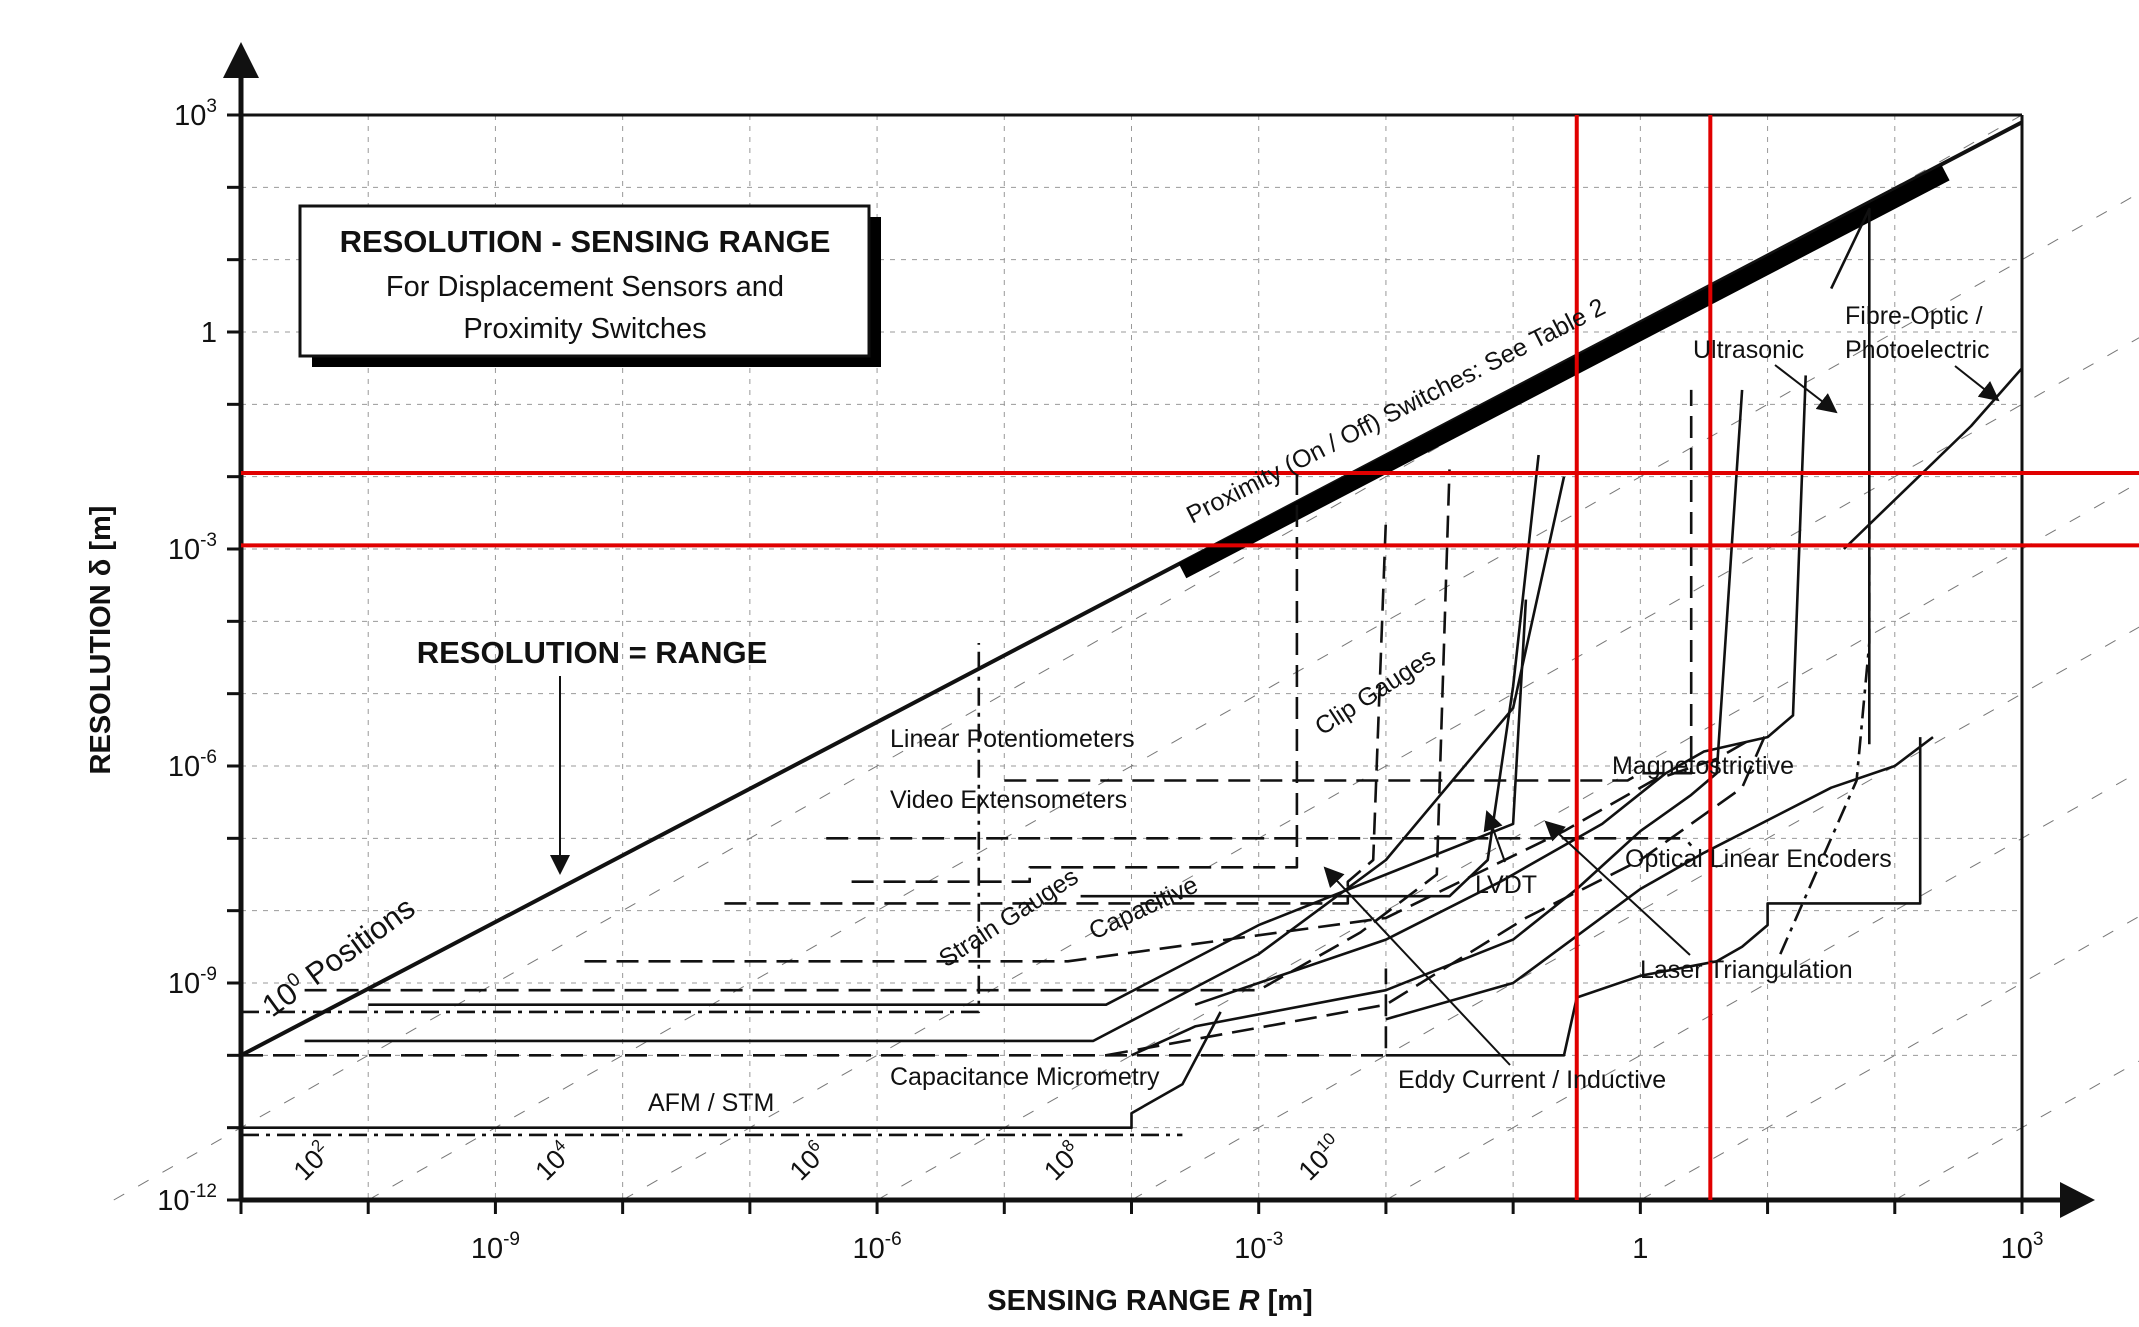 The height and width of the screenshot is (1327, 2139). I want to click on fibre-optic-label-line1: Fibre-Optic /, so click(1914, 316).